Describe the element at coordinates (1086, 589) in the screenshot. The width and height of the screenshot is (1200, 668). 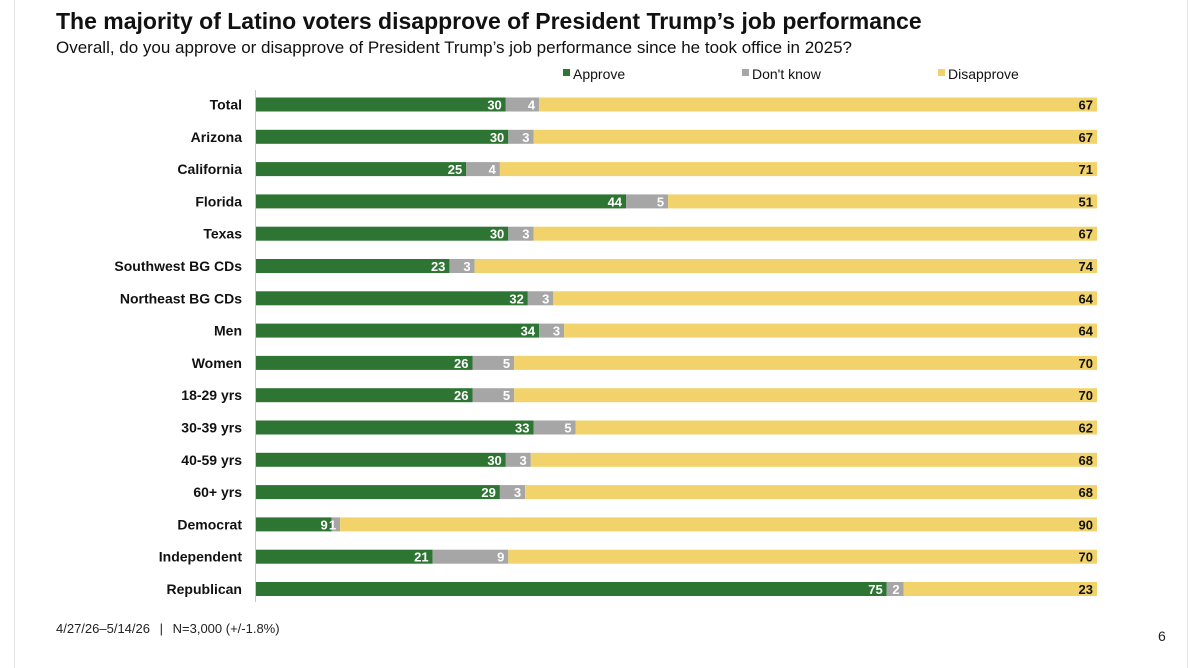
I see `data-label-disapprove: 23` at that location.